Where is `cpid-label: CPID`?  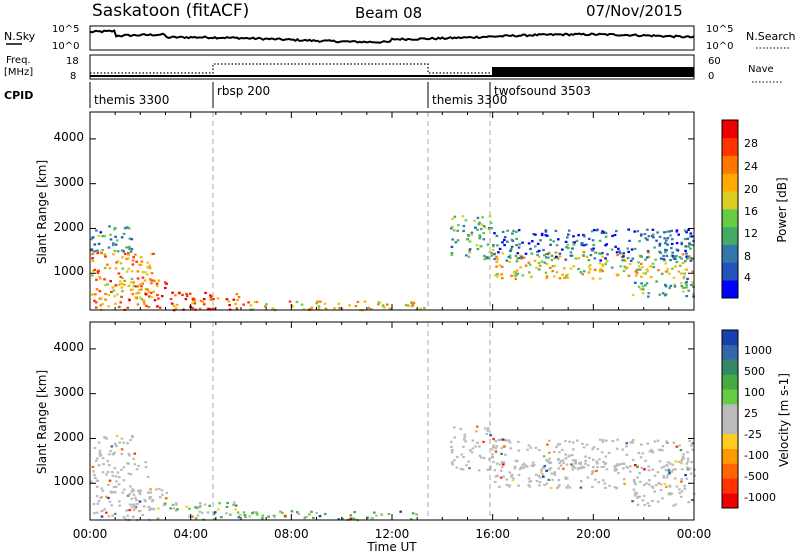 cpid-label: CPID is located at coordinates (18, 95).